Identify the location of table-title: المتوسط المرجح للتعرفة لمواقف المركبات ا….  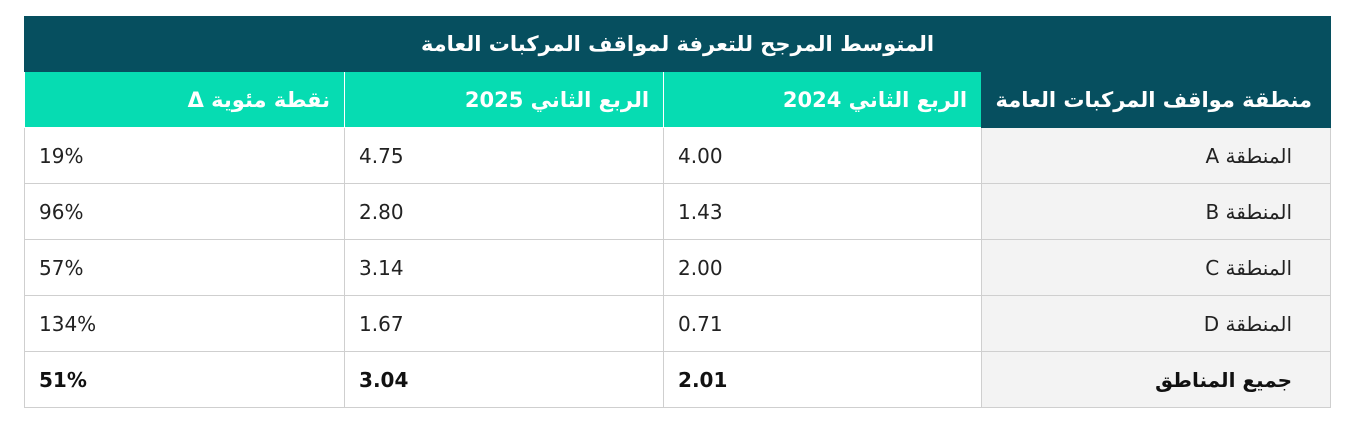
(677, 44).